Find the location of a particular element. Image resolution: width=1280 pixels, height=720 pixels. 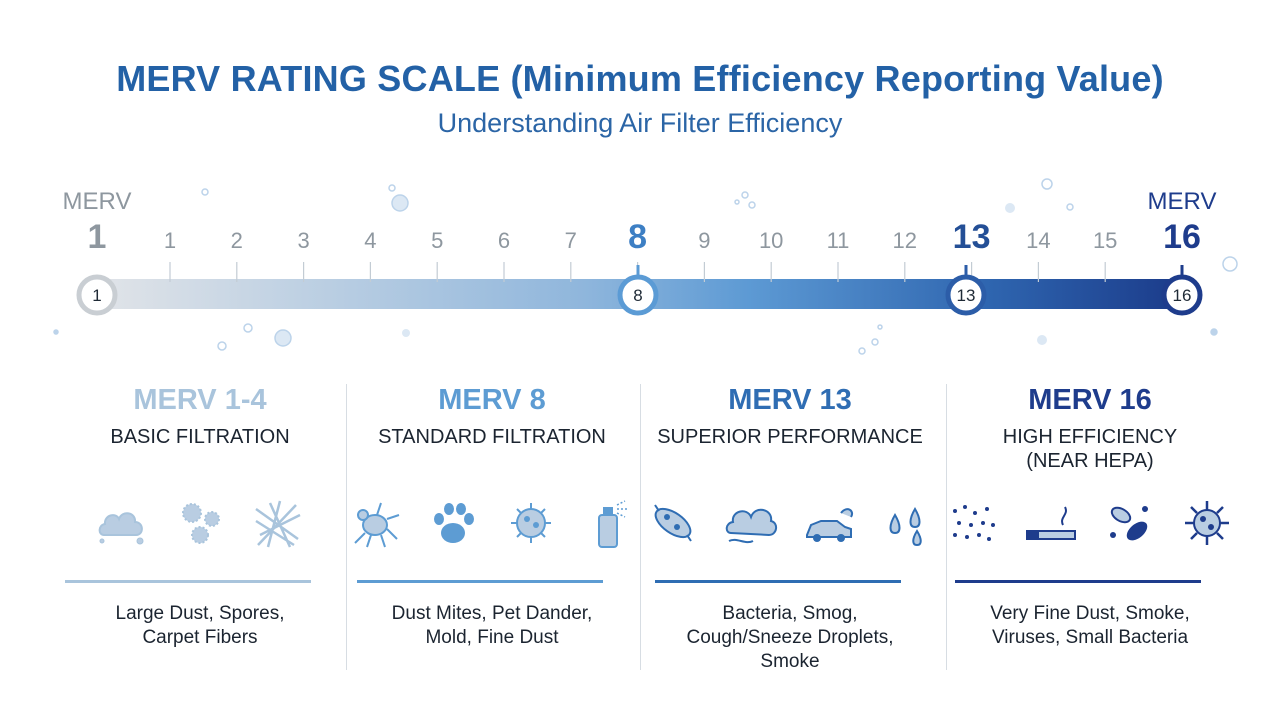

tick-label-10: 10 is located at coordinates (771, 240).